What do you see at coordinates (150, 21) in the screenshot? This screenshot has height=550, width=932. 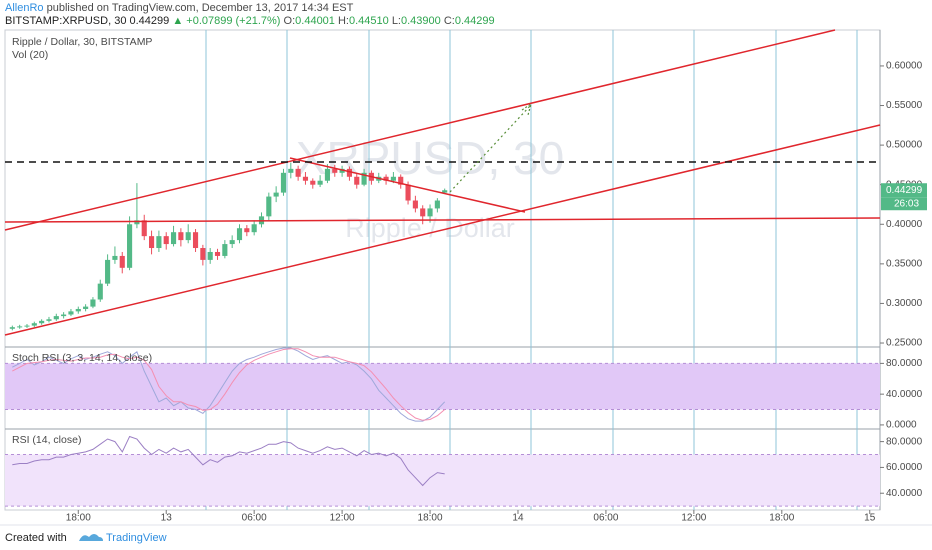 I see `price: 0.44299` at bounding box center [150, 21].